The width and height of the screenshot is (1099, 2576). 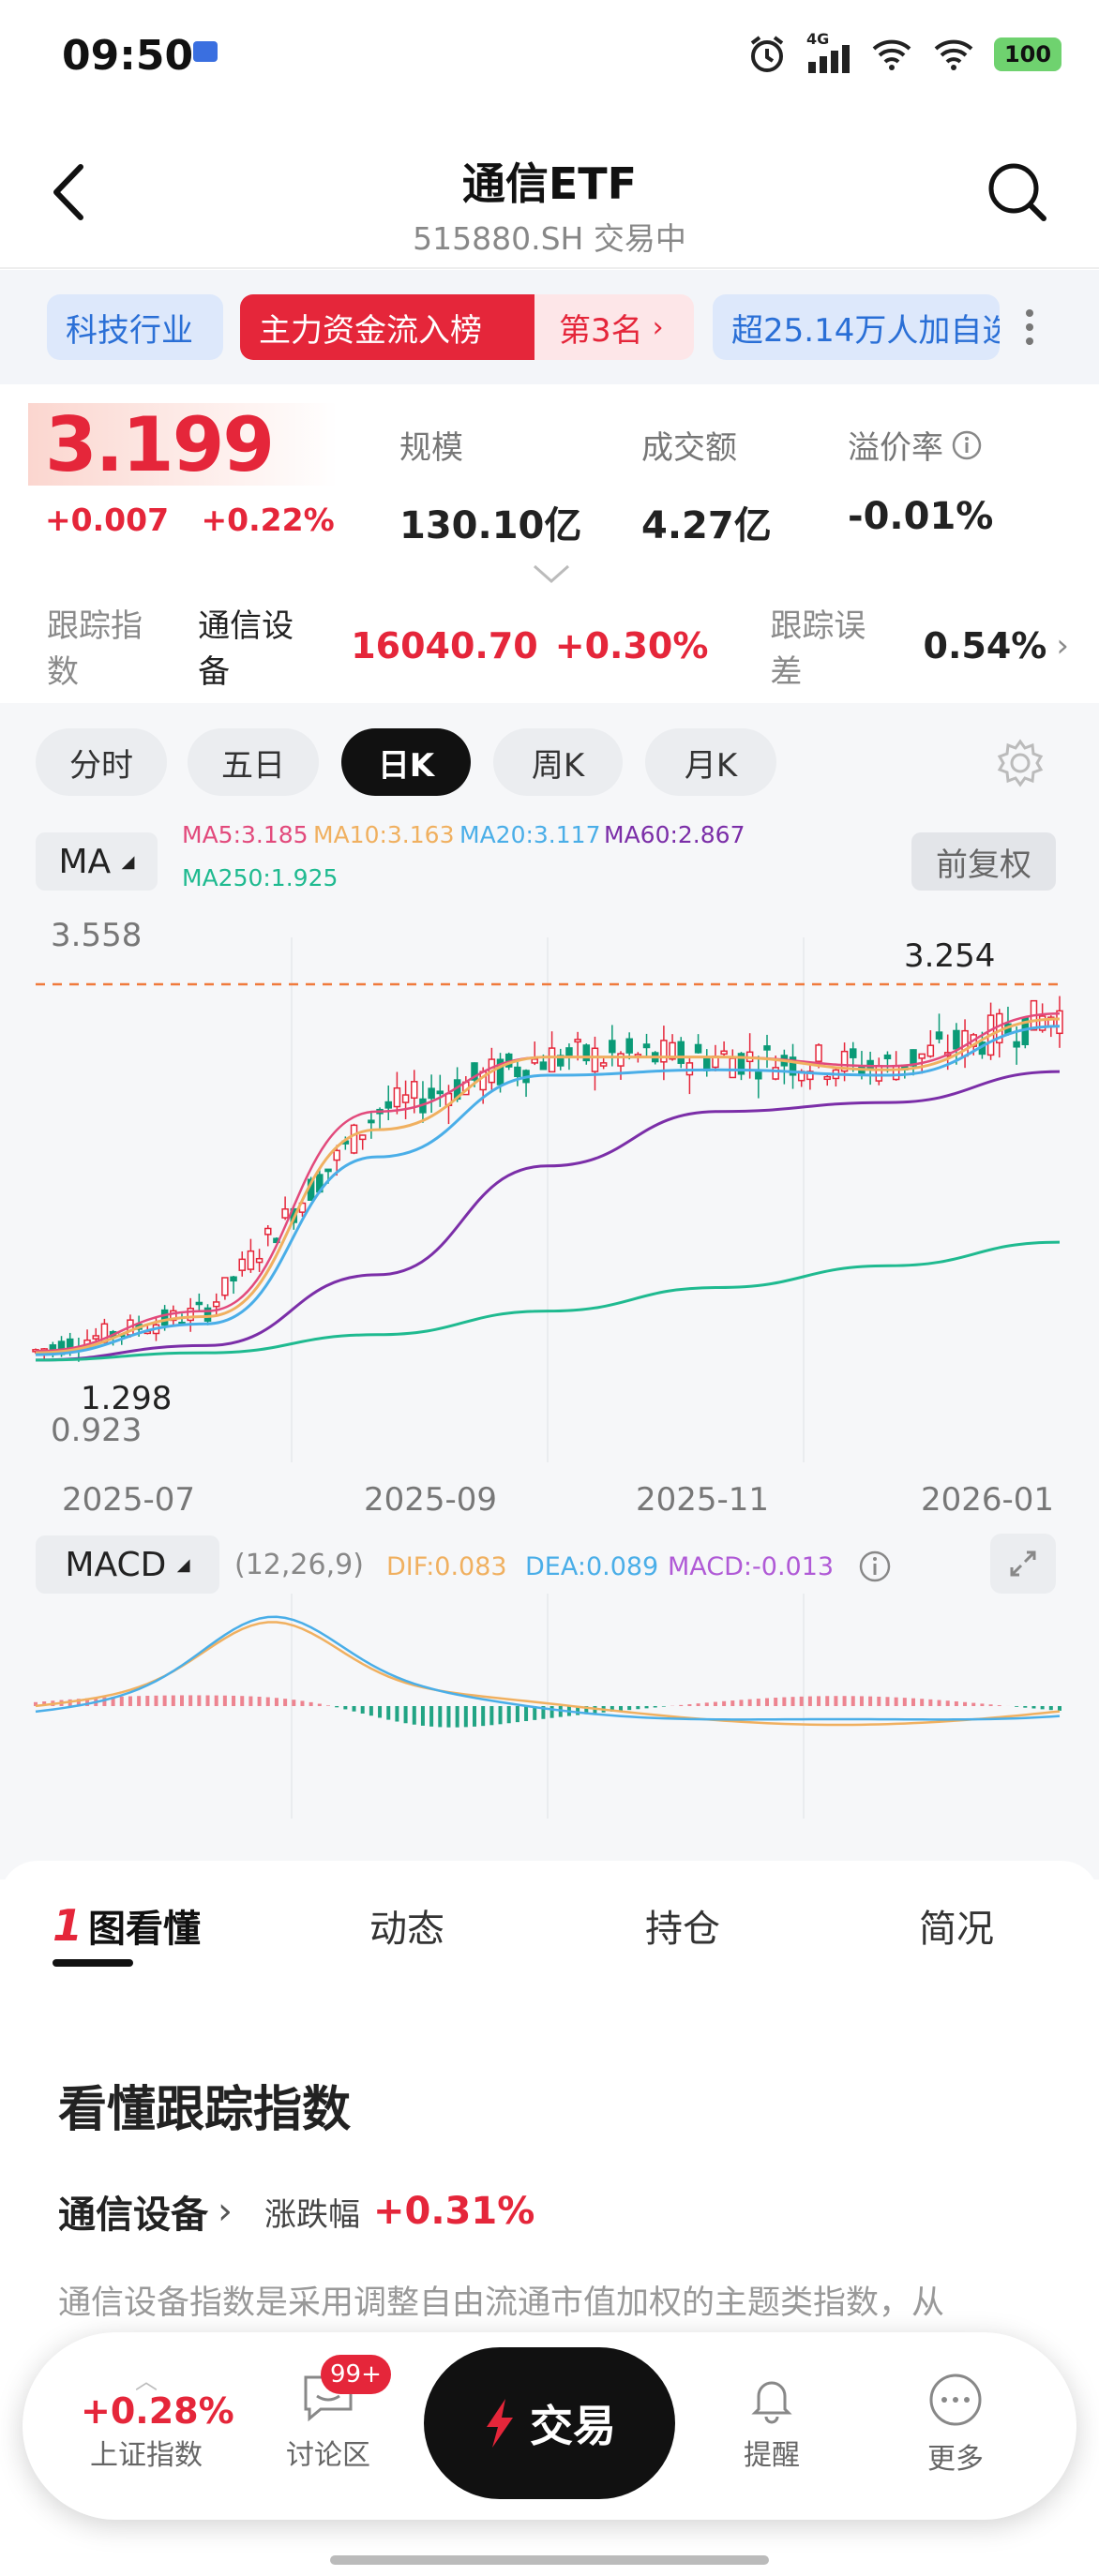 I want to click on tab-chart-guide: 1 图看懂, so click(x=127, y=1926).